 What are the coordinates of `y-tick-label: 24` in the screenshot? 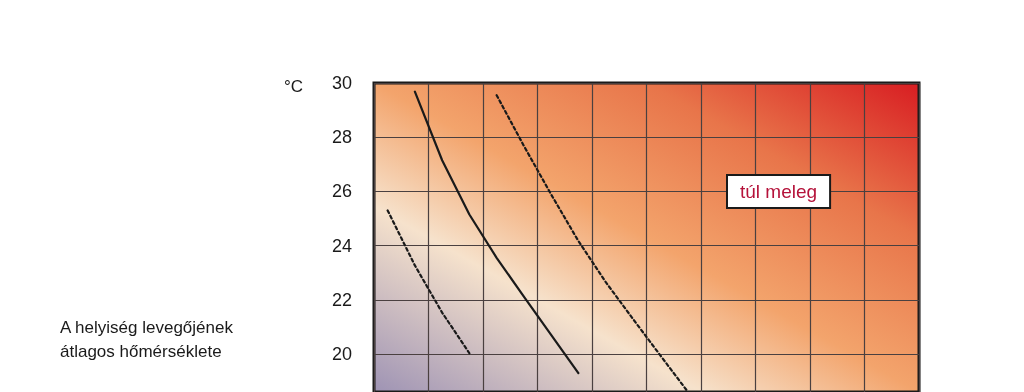 It's located at (341, 245).